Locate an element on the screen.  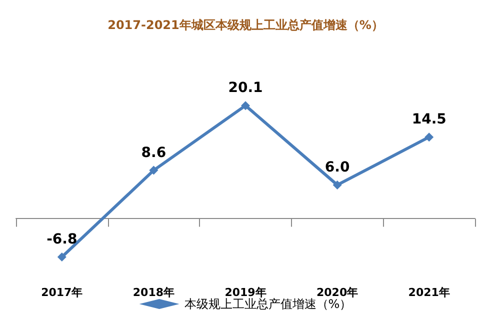
data-label: 6.0 is located at coordinates (337, 167).